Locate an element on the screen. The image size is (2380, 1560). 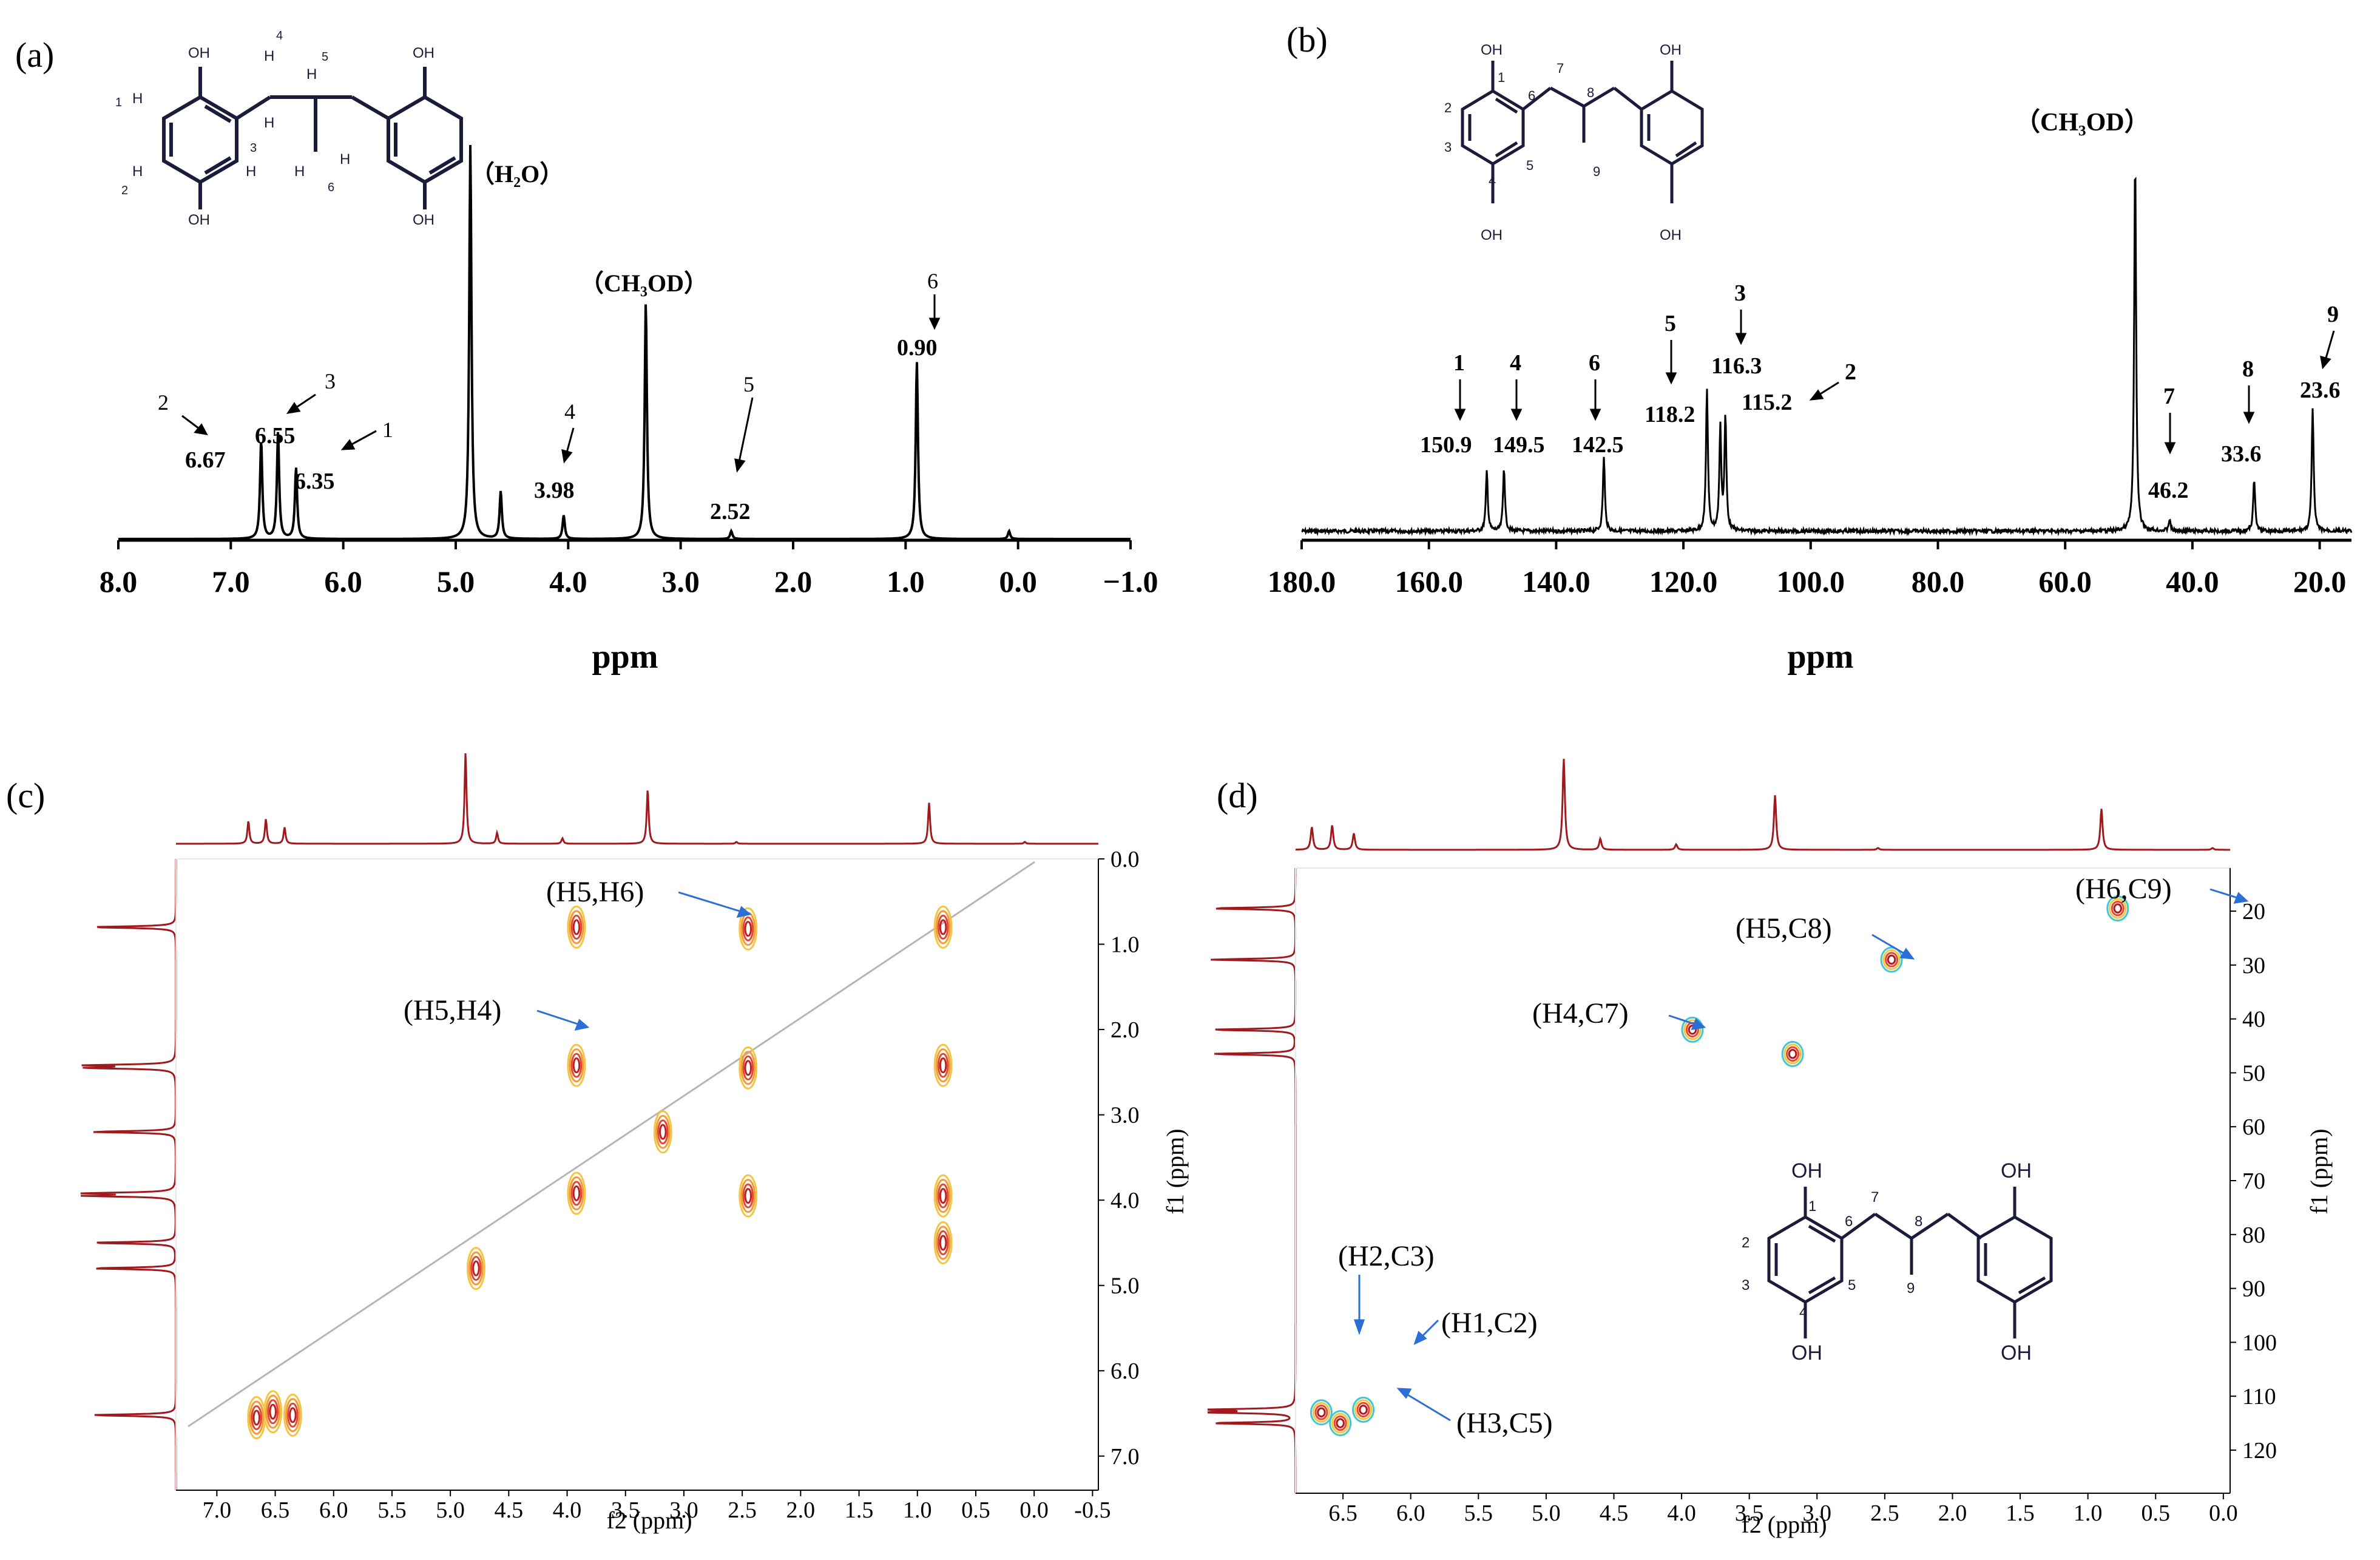
solvent-h2o-label: （H₂O） is located at coordinates (517, 174).